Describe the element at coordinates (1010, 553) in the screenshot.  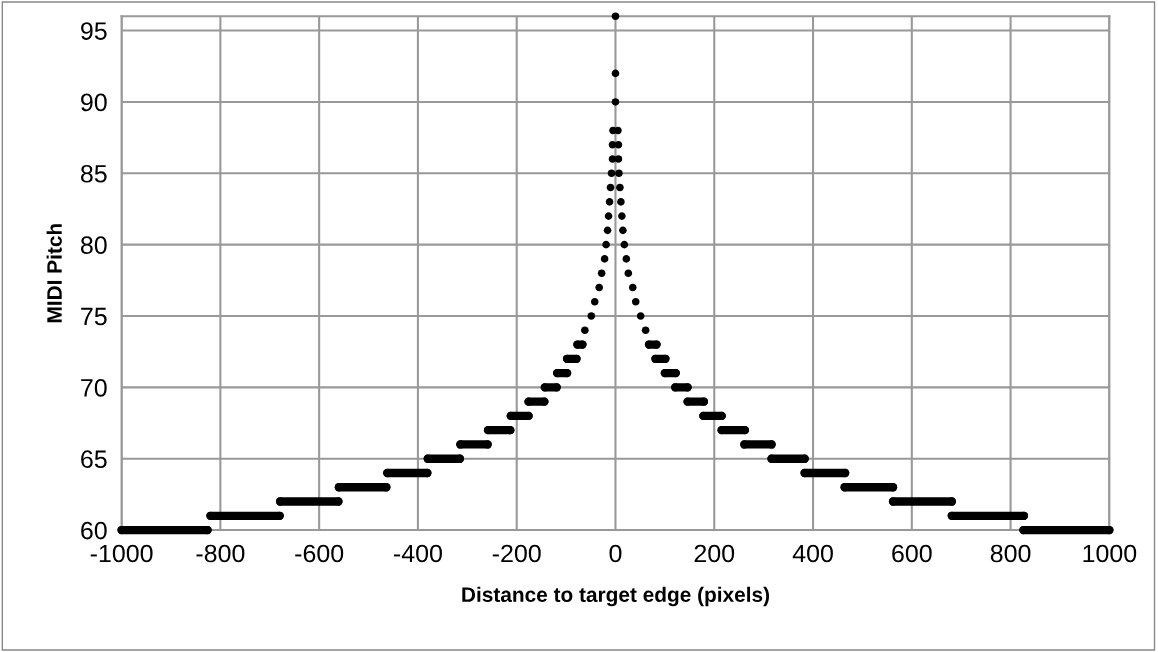
I see `x-tick-label: 800` at that location.